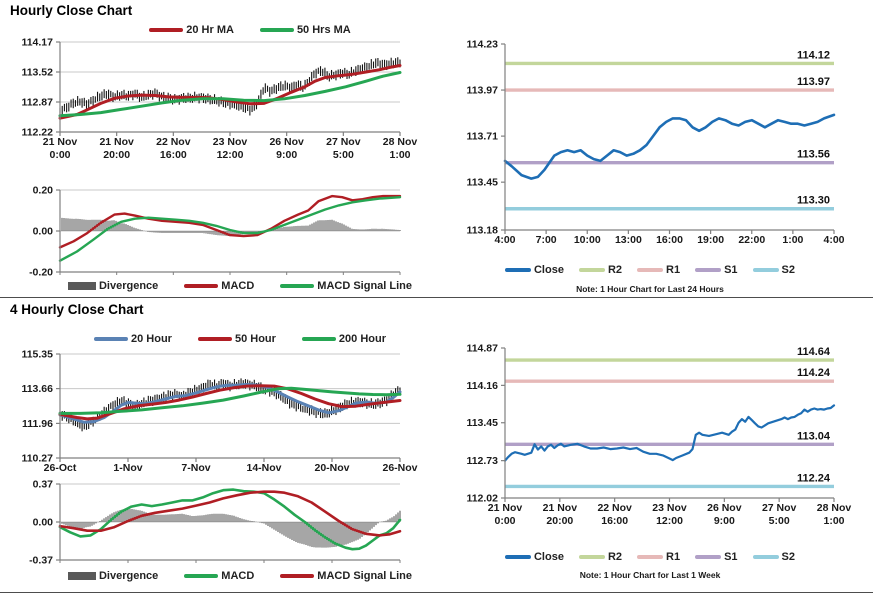  Describe the element at coordinates (230, 94) in the screenshot. I see `series-line-50-hrs-ma` at that location.